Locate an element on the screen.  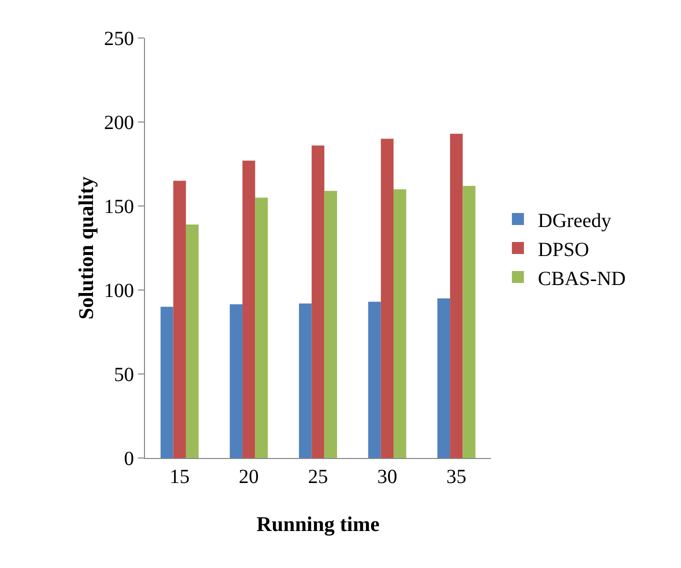
x-tick-label: 30 is located at coordinates (387, 477).